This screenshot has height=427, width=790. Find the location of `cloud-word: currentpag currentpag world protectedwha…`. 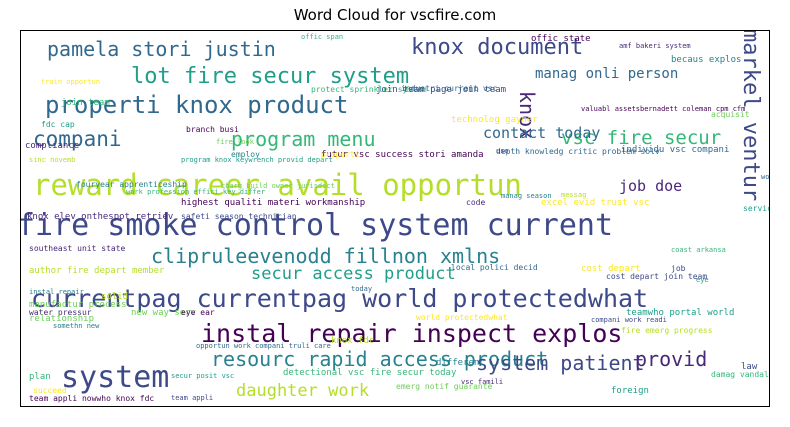

cloud-word: currentpag currentpag world protectedwha… is located at coordinates (340, 298).